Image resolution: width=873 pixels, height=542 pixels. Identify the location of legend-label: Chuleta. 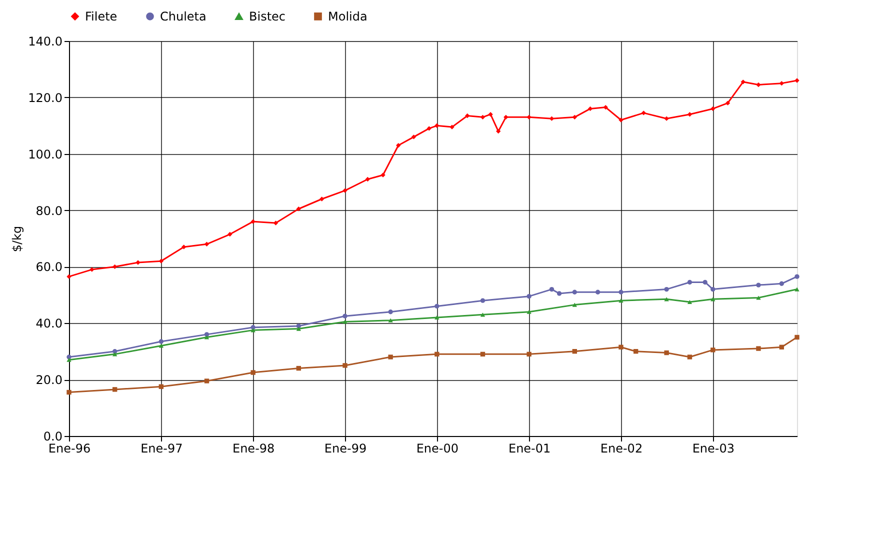
(183, 16).